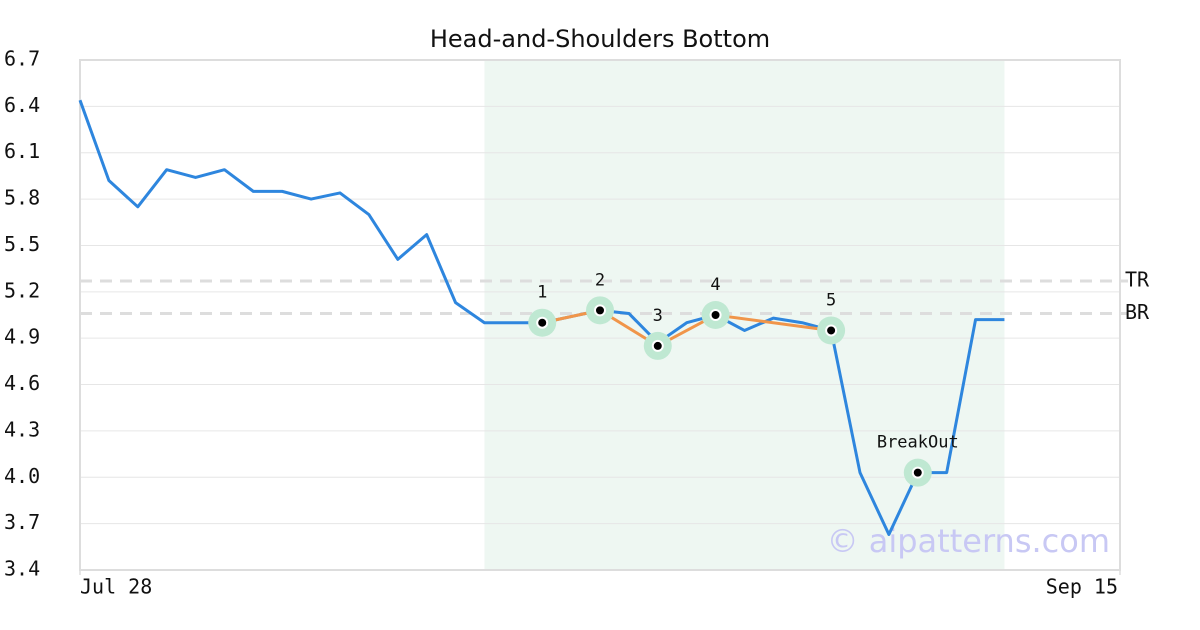 The height and width of the screenshot is (630, 1200). I want to click on level-label: BR, so click(1137, 312).